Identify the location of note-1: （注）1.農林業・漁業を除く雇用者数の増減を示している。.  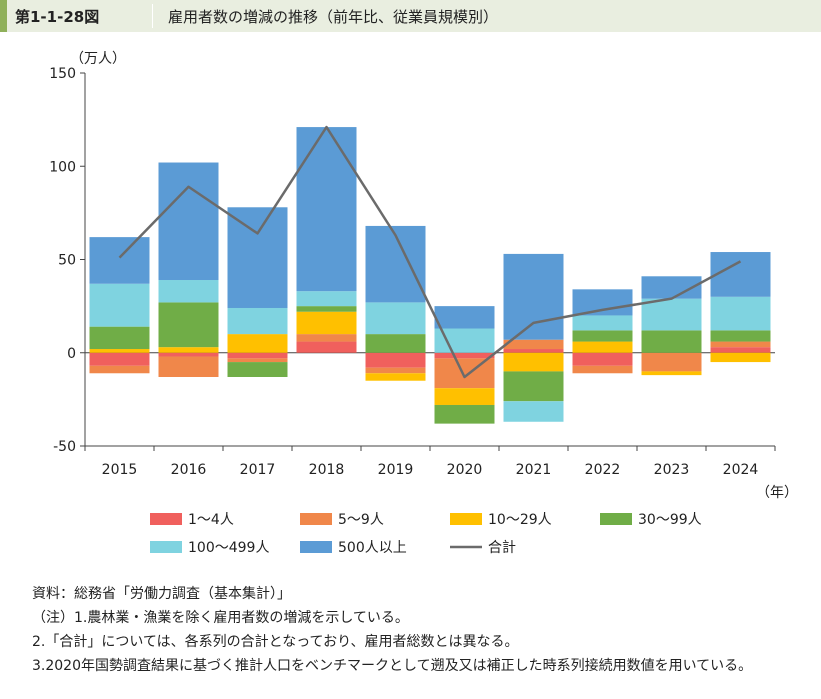
(220, 618).